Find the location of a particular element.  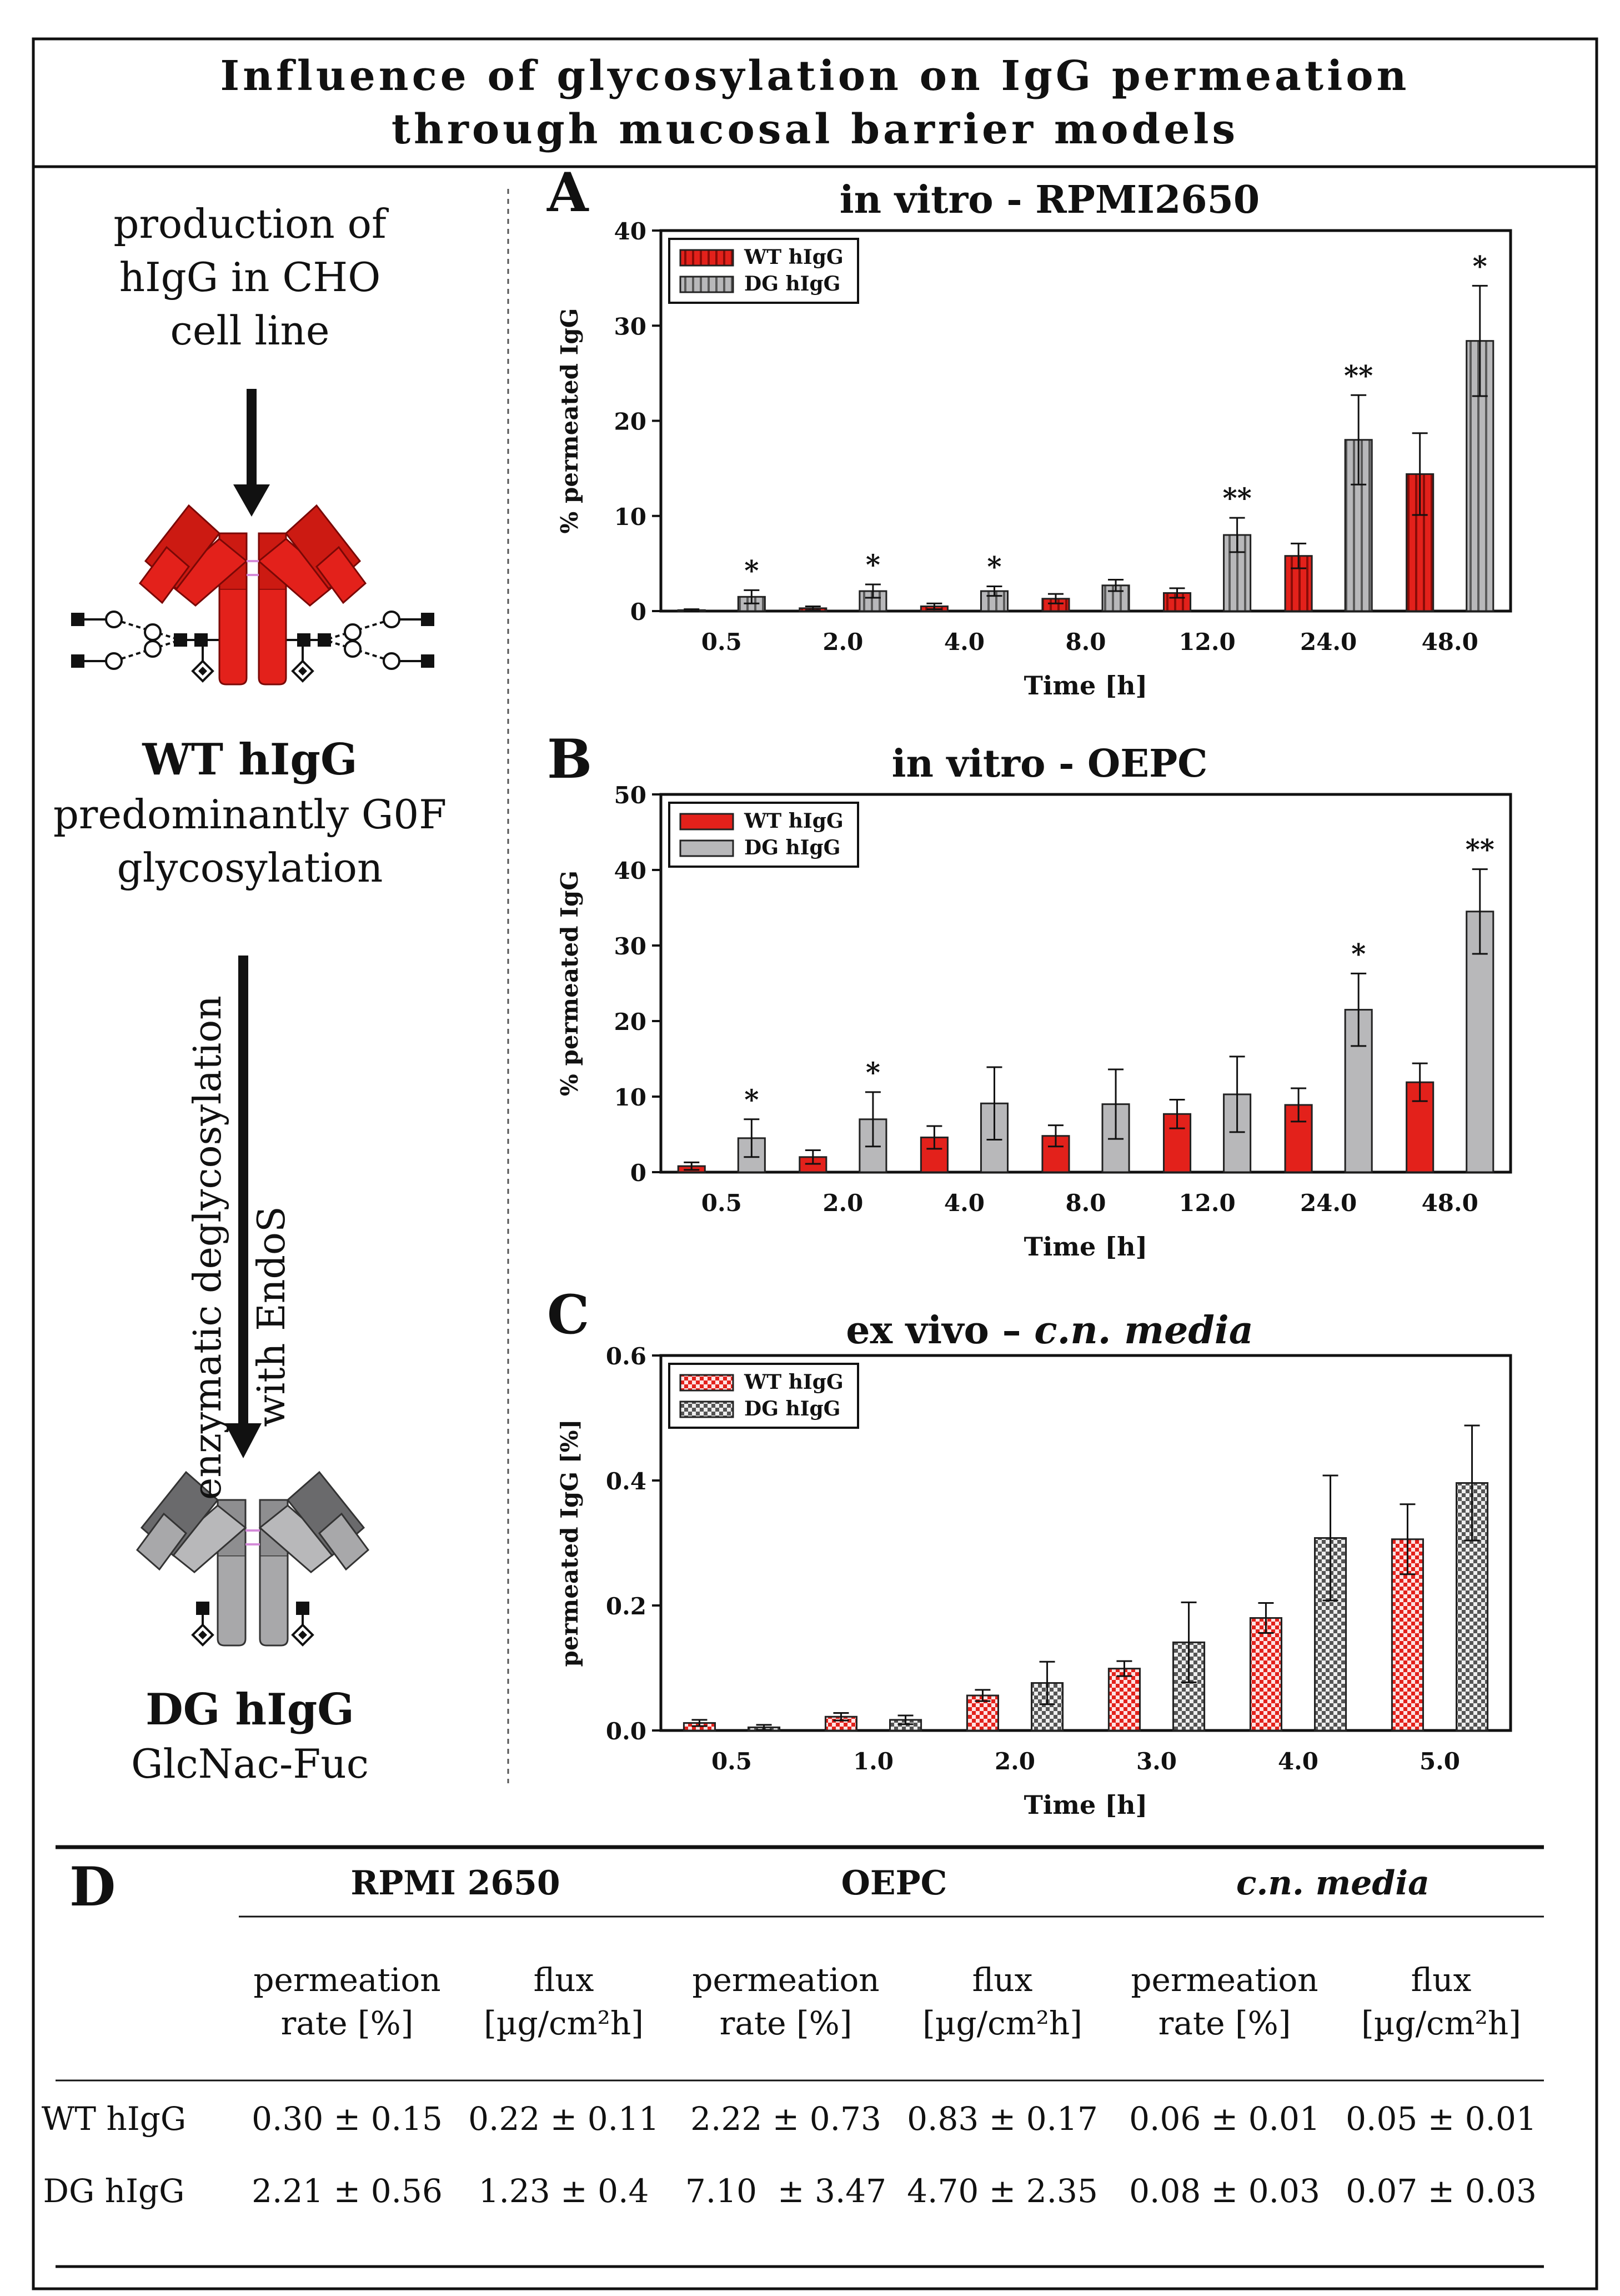

wt-desc-line: predominantly G0F is located at coordinates (250, 814).